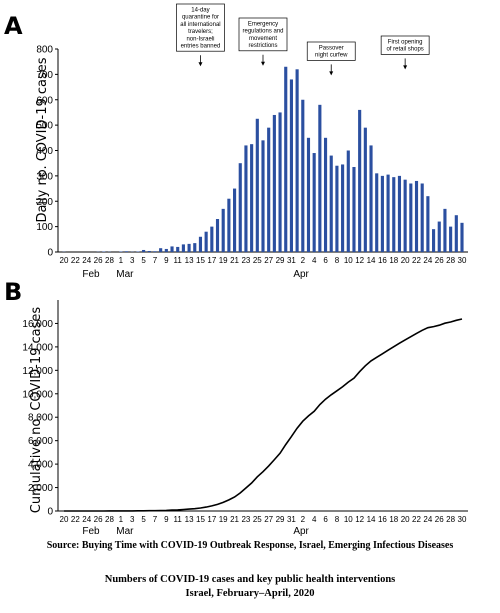 This screenshot has width=500, height=613. What do you see at coordinates (37, 394) in the screenshot?
I see `cumulative-ytick-label: 10,000` at bounding box center [37, 394].